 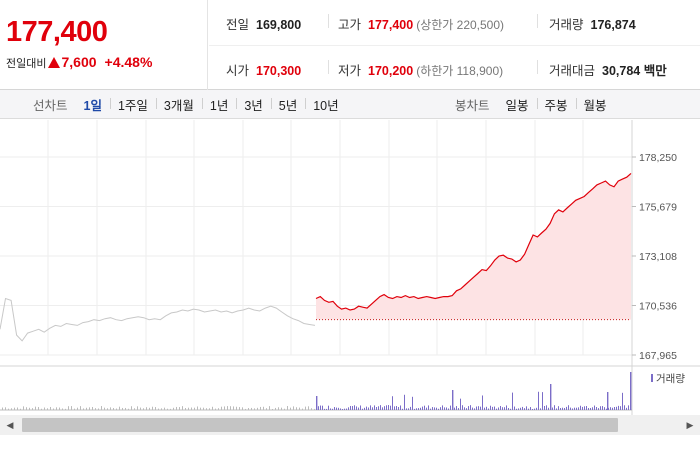 What do you see at coordinates (178, 104) in the screenshot?
I see `range-3m-button: 3개월` at bounding box center [178, 104].